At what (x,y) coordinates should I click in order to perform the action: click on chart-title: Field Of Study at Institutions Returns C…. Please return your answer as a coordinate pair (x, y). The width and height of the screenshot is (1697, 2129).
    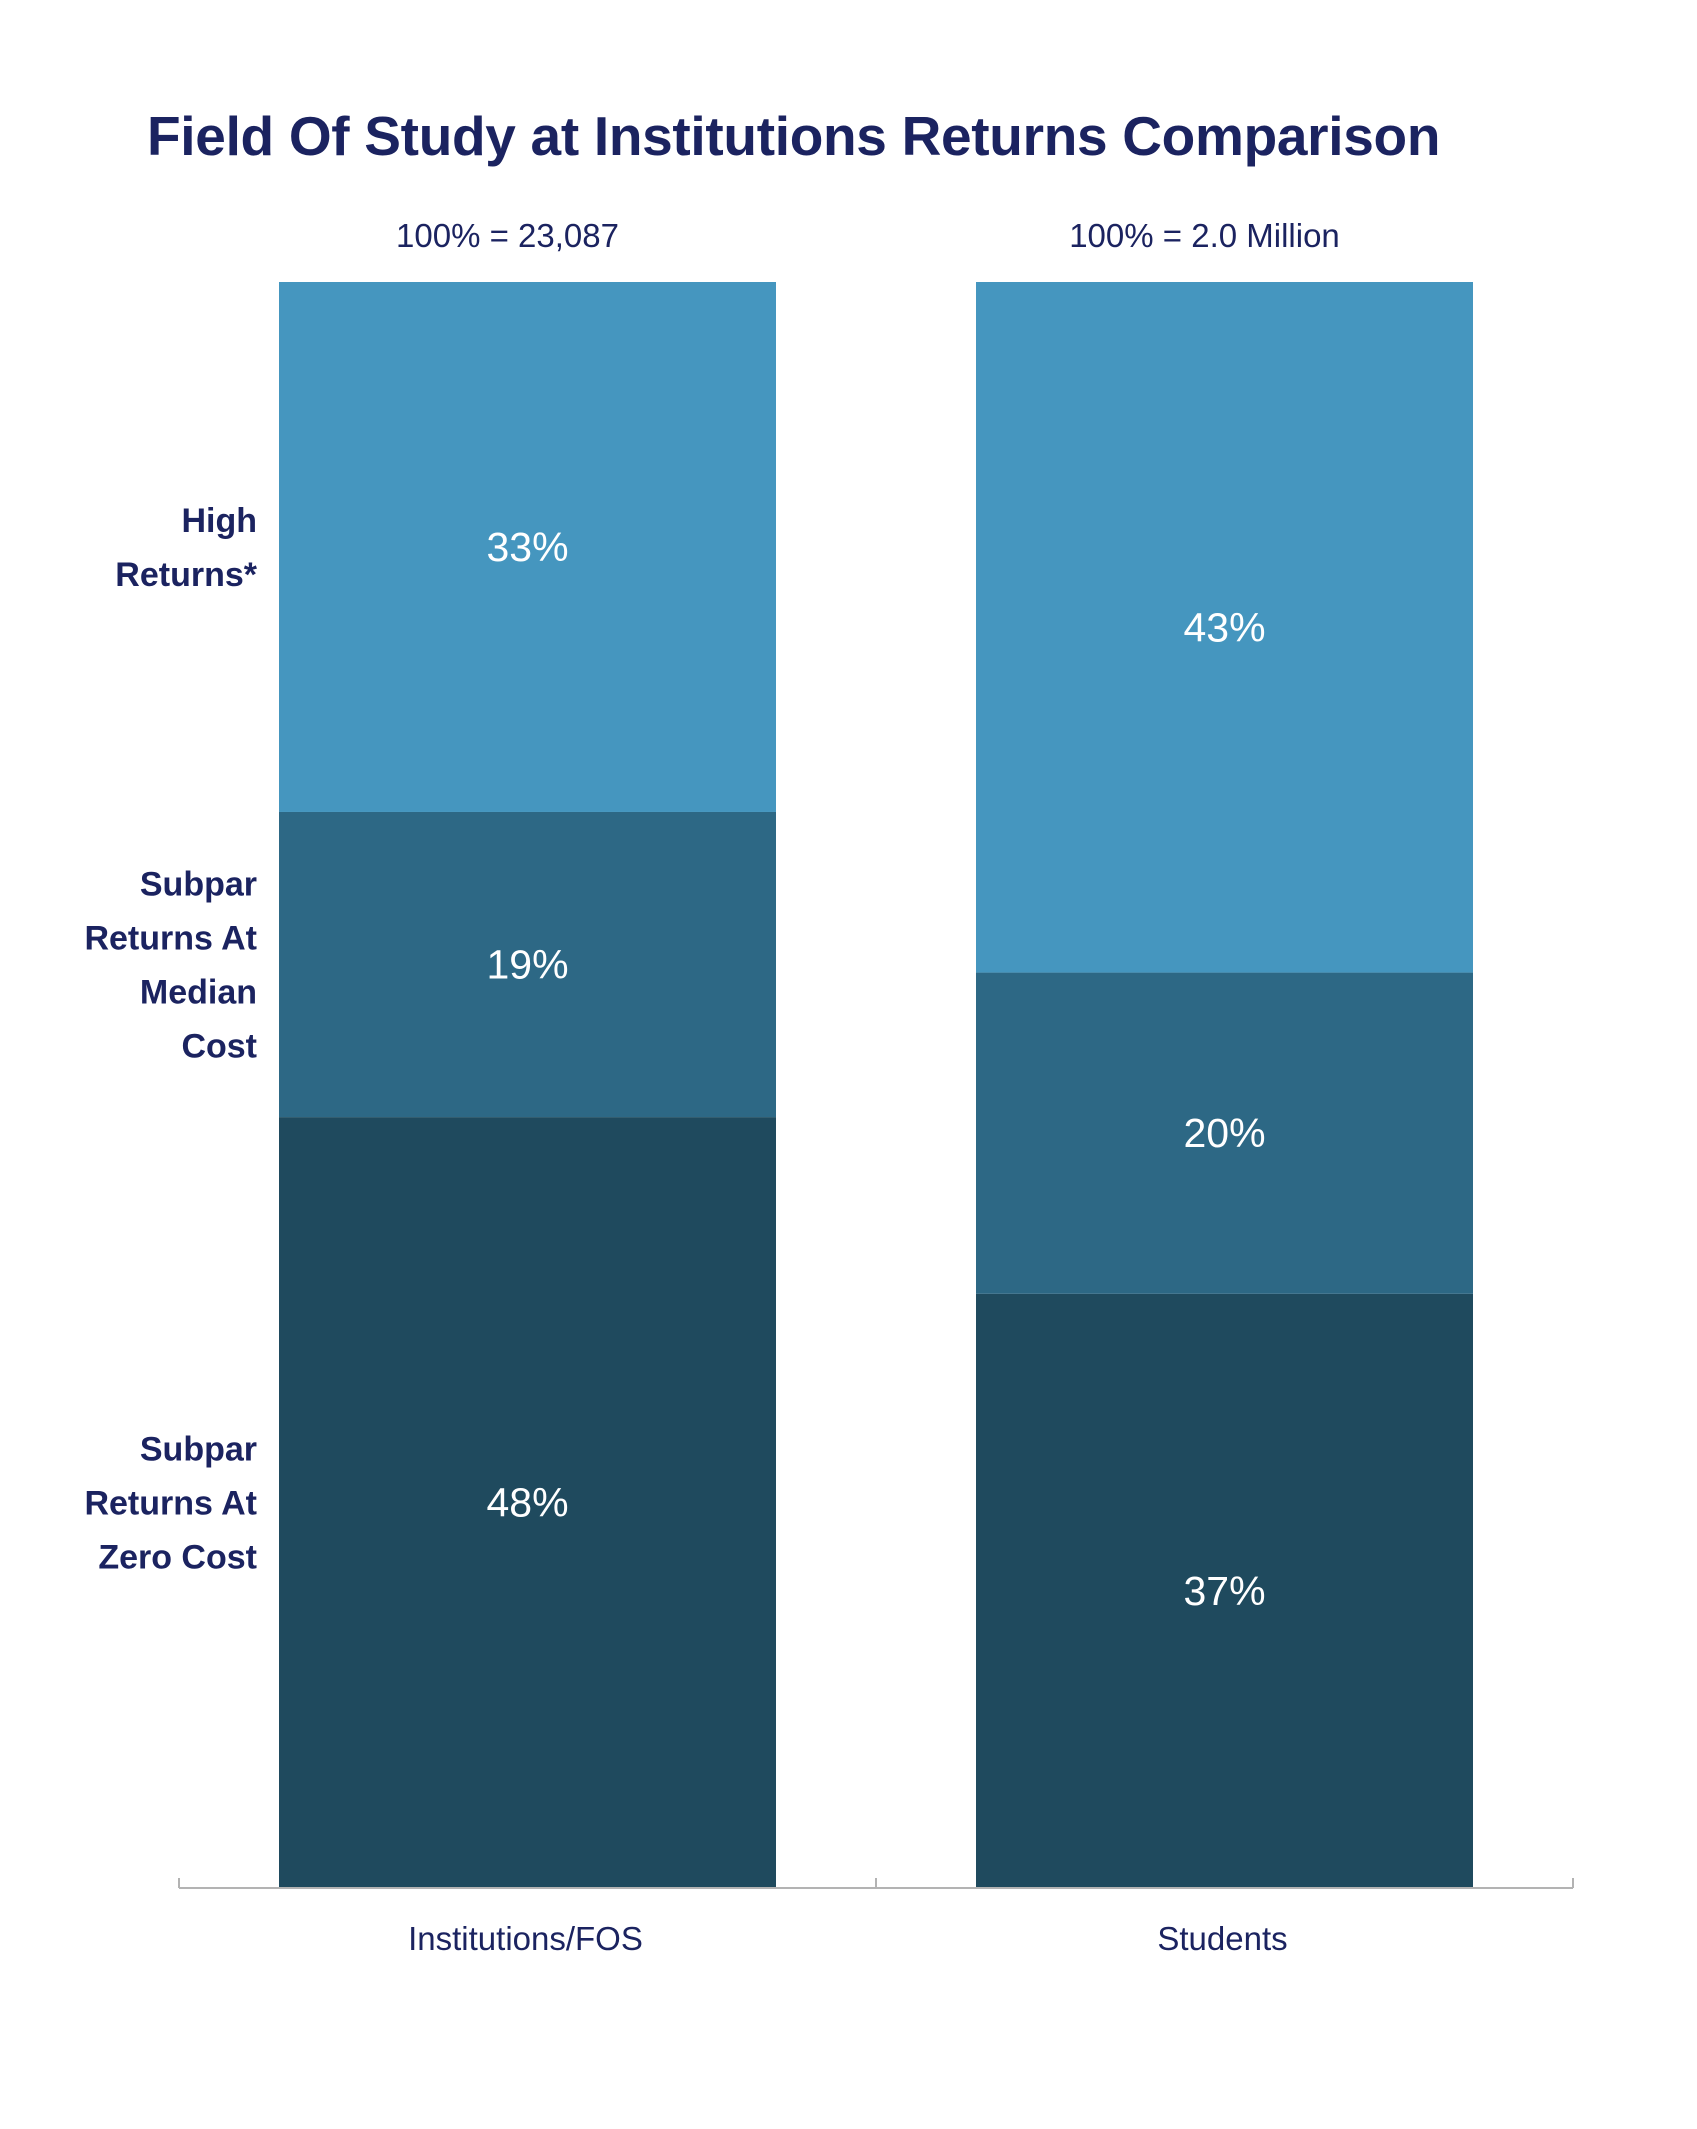
    Looking at the image, I should click on (794, 136).